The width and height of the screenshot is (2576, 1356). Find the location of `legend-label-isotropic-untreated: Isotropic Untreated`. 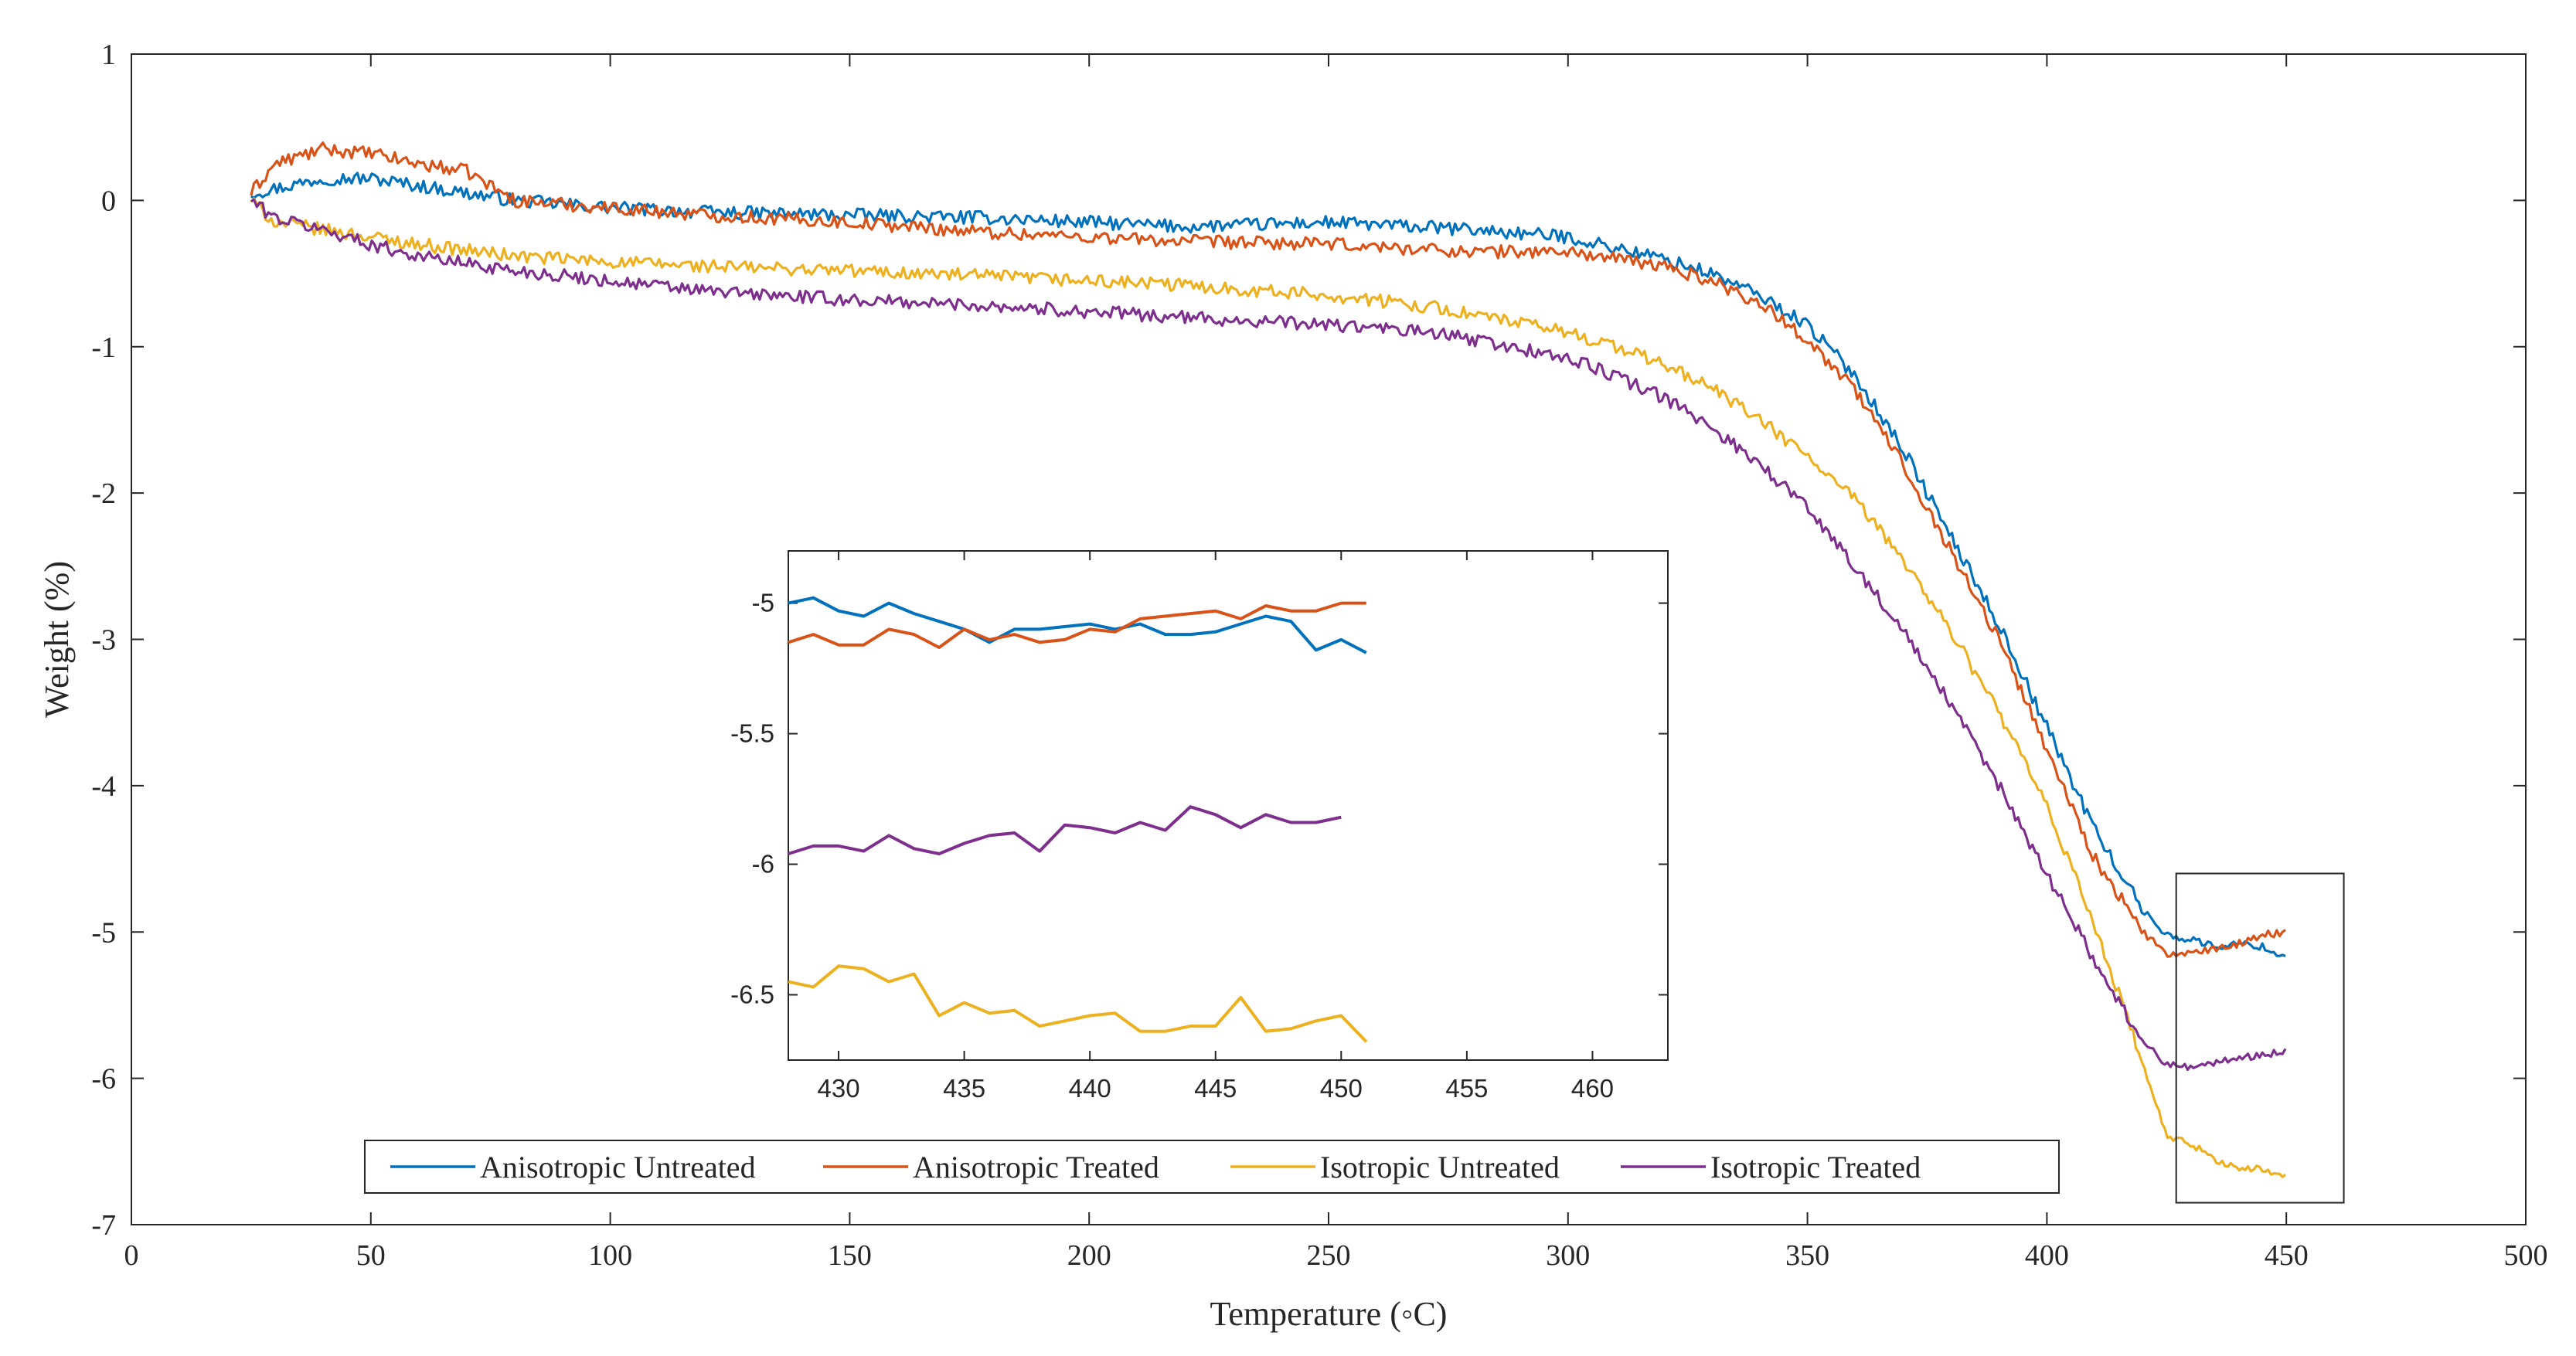

legend-label-isotropic-untreated: Isotropic Untreated is located at coordinates (1440, 1167).